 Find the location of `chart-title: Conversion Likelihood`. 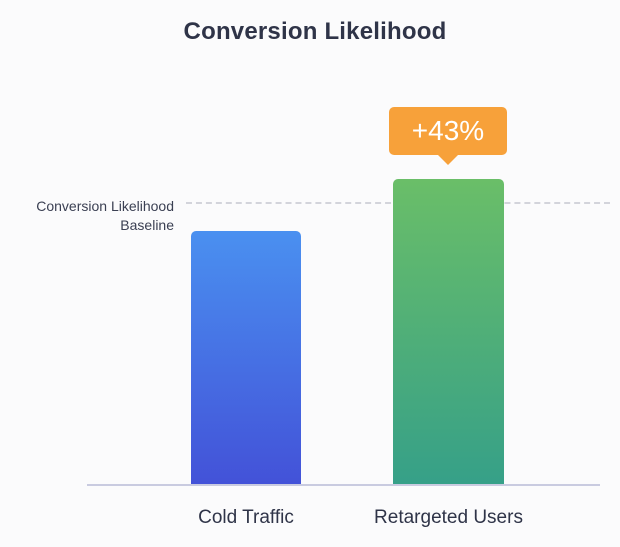

chart-title: Conversion Likelihood is located at coordinates (315, 31).